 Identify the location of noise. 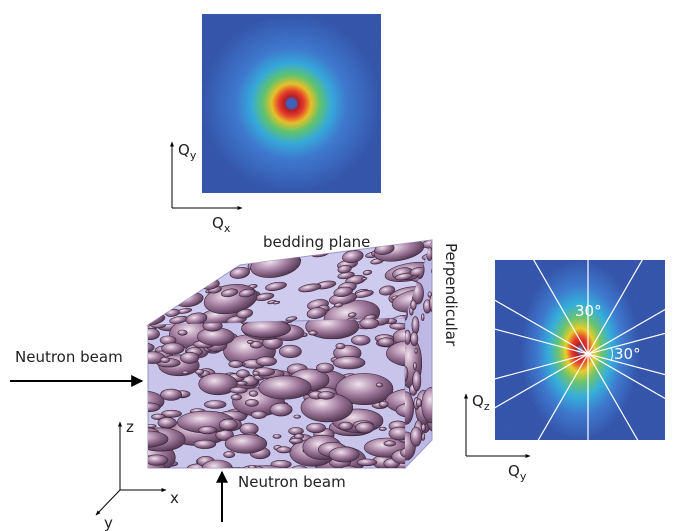
(291, 103).